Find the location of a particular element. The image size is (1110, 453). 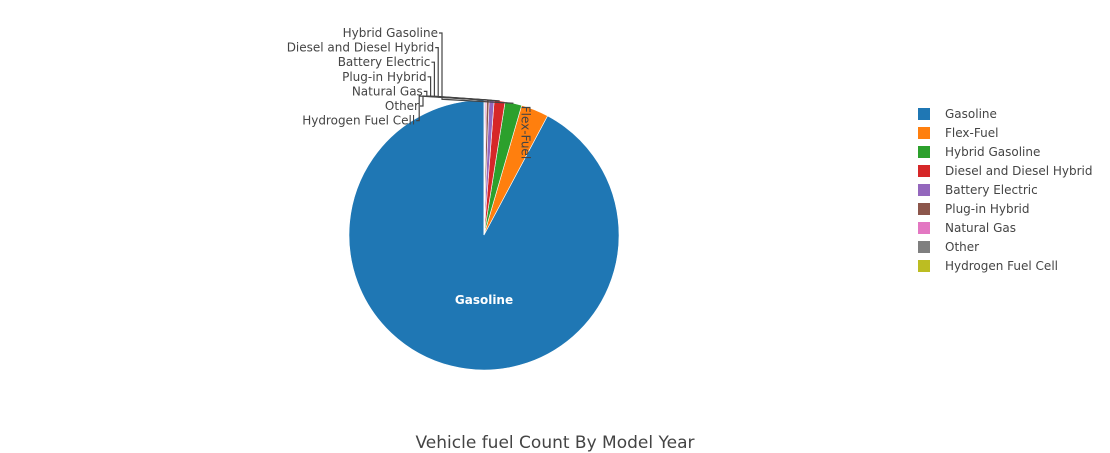

slice-label-diesel-and-diesel-hybrid: Diesel and Diesel Hybrid is located at coordinates (361, 48).